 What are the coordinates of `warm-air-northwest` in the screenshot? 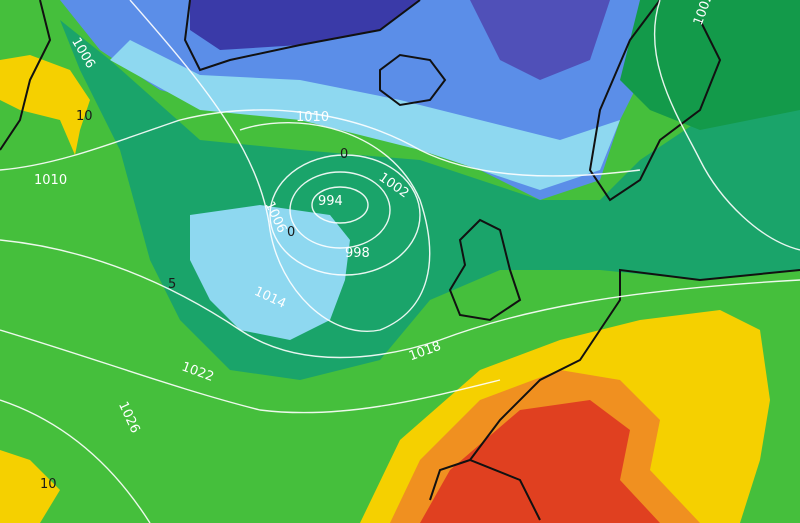 It's located at (45, 105).